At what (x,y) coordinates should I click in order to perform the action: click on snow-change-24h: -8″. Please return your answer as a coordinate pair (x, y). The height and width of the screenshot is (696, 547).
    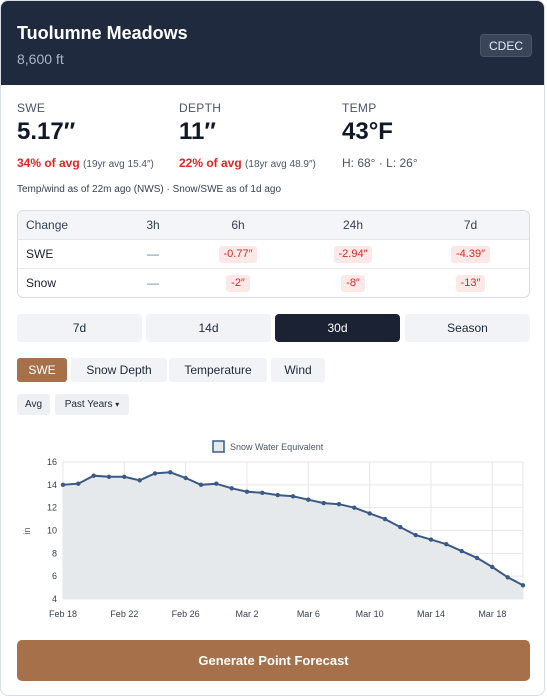
    Looking at the image, I should click on (353, 284).